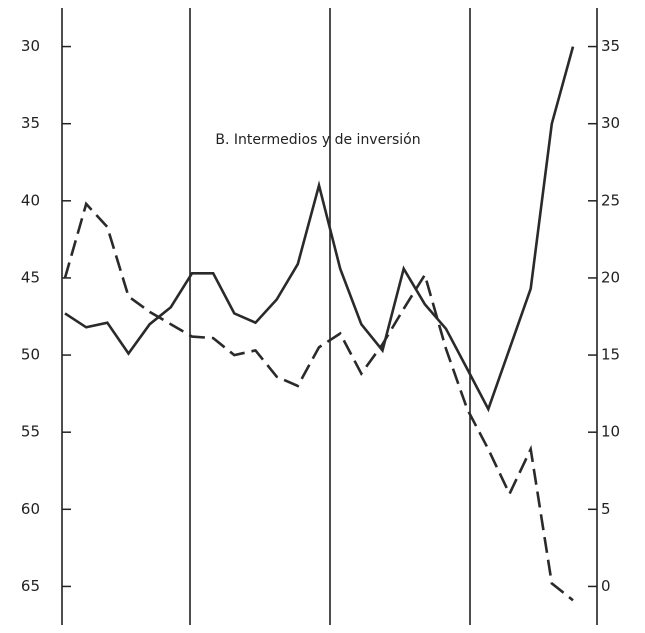  I want to click on y-tick-label: 60, so click(30, 509).